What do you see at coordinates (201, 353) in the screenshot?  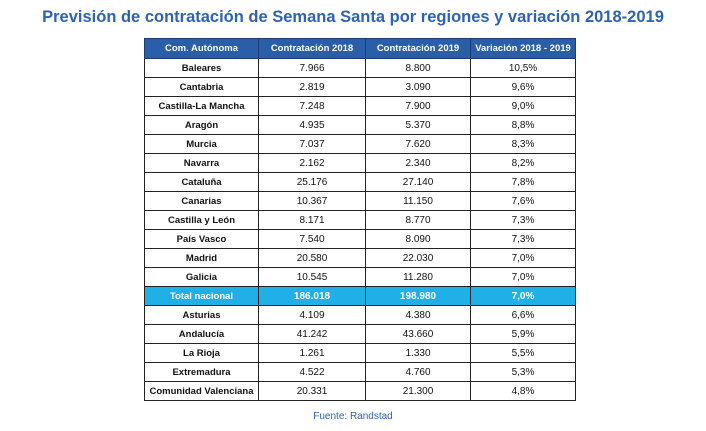 I see `cell-region: La Rioja` at bounding box center [201, 353].